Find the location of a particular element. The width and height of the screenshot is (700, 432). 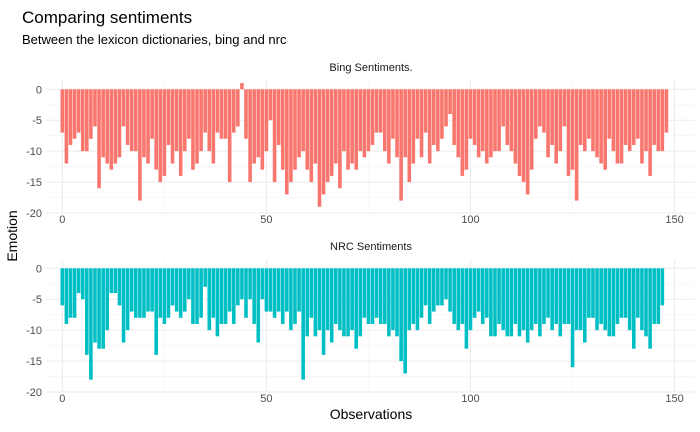

y-tick-label: -20 is located at coordinates (34, 214).